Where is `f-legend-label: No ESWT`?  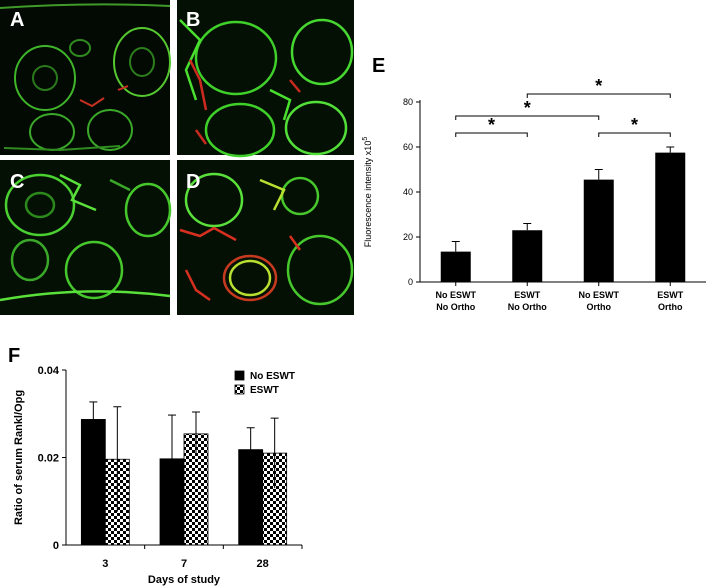 f-legend-label: No ESWT is located at coordinates (272, 376).